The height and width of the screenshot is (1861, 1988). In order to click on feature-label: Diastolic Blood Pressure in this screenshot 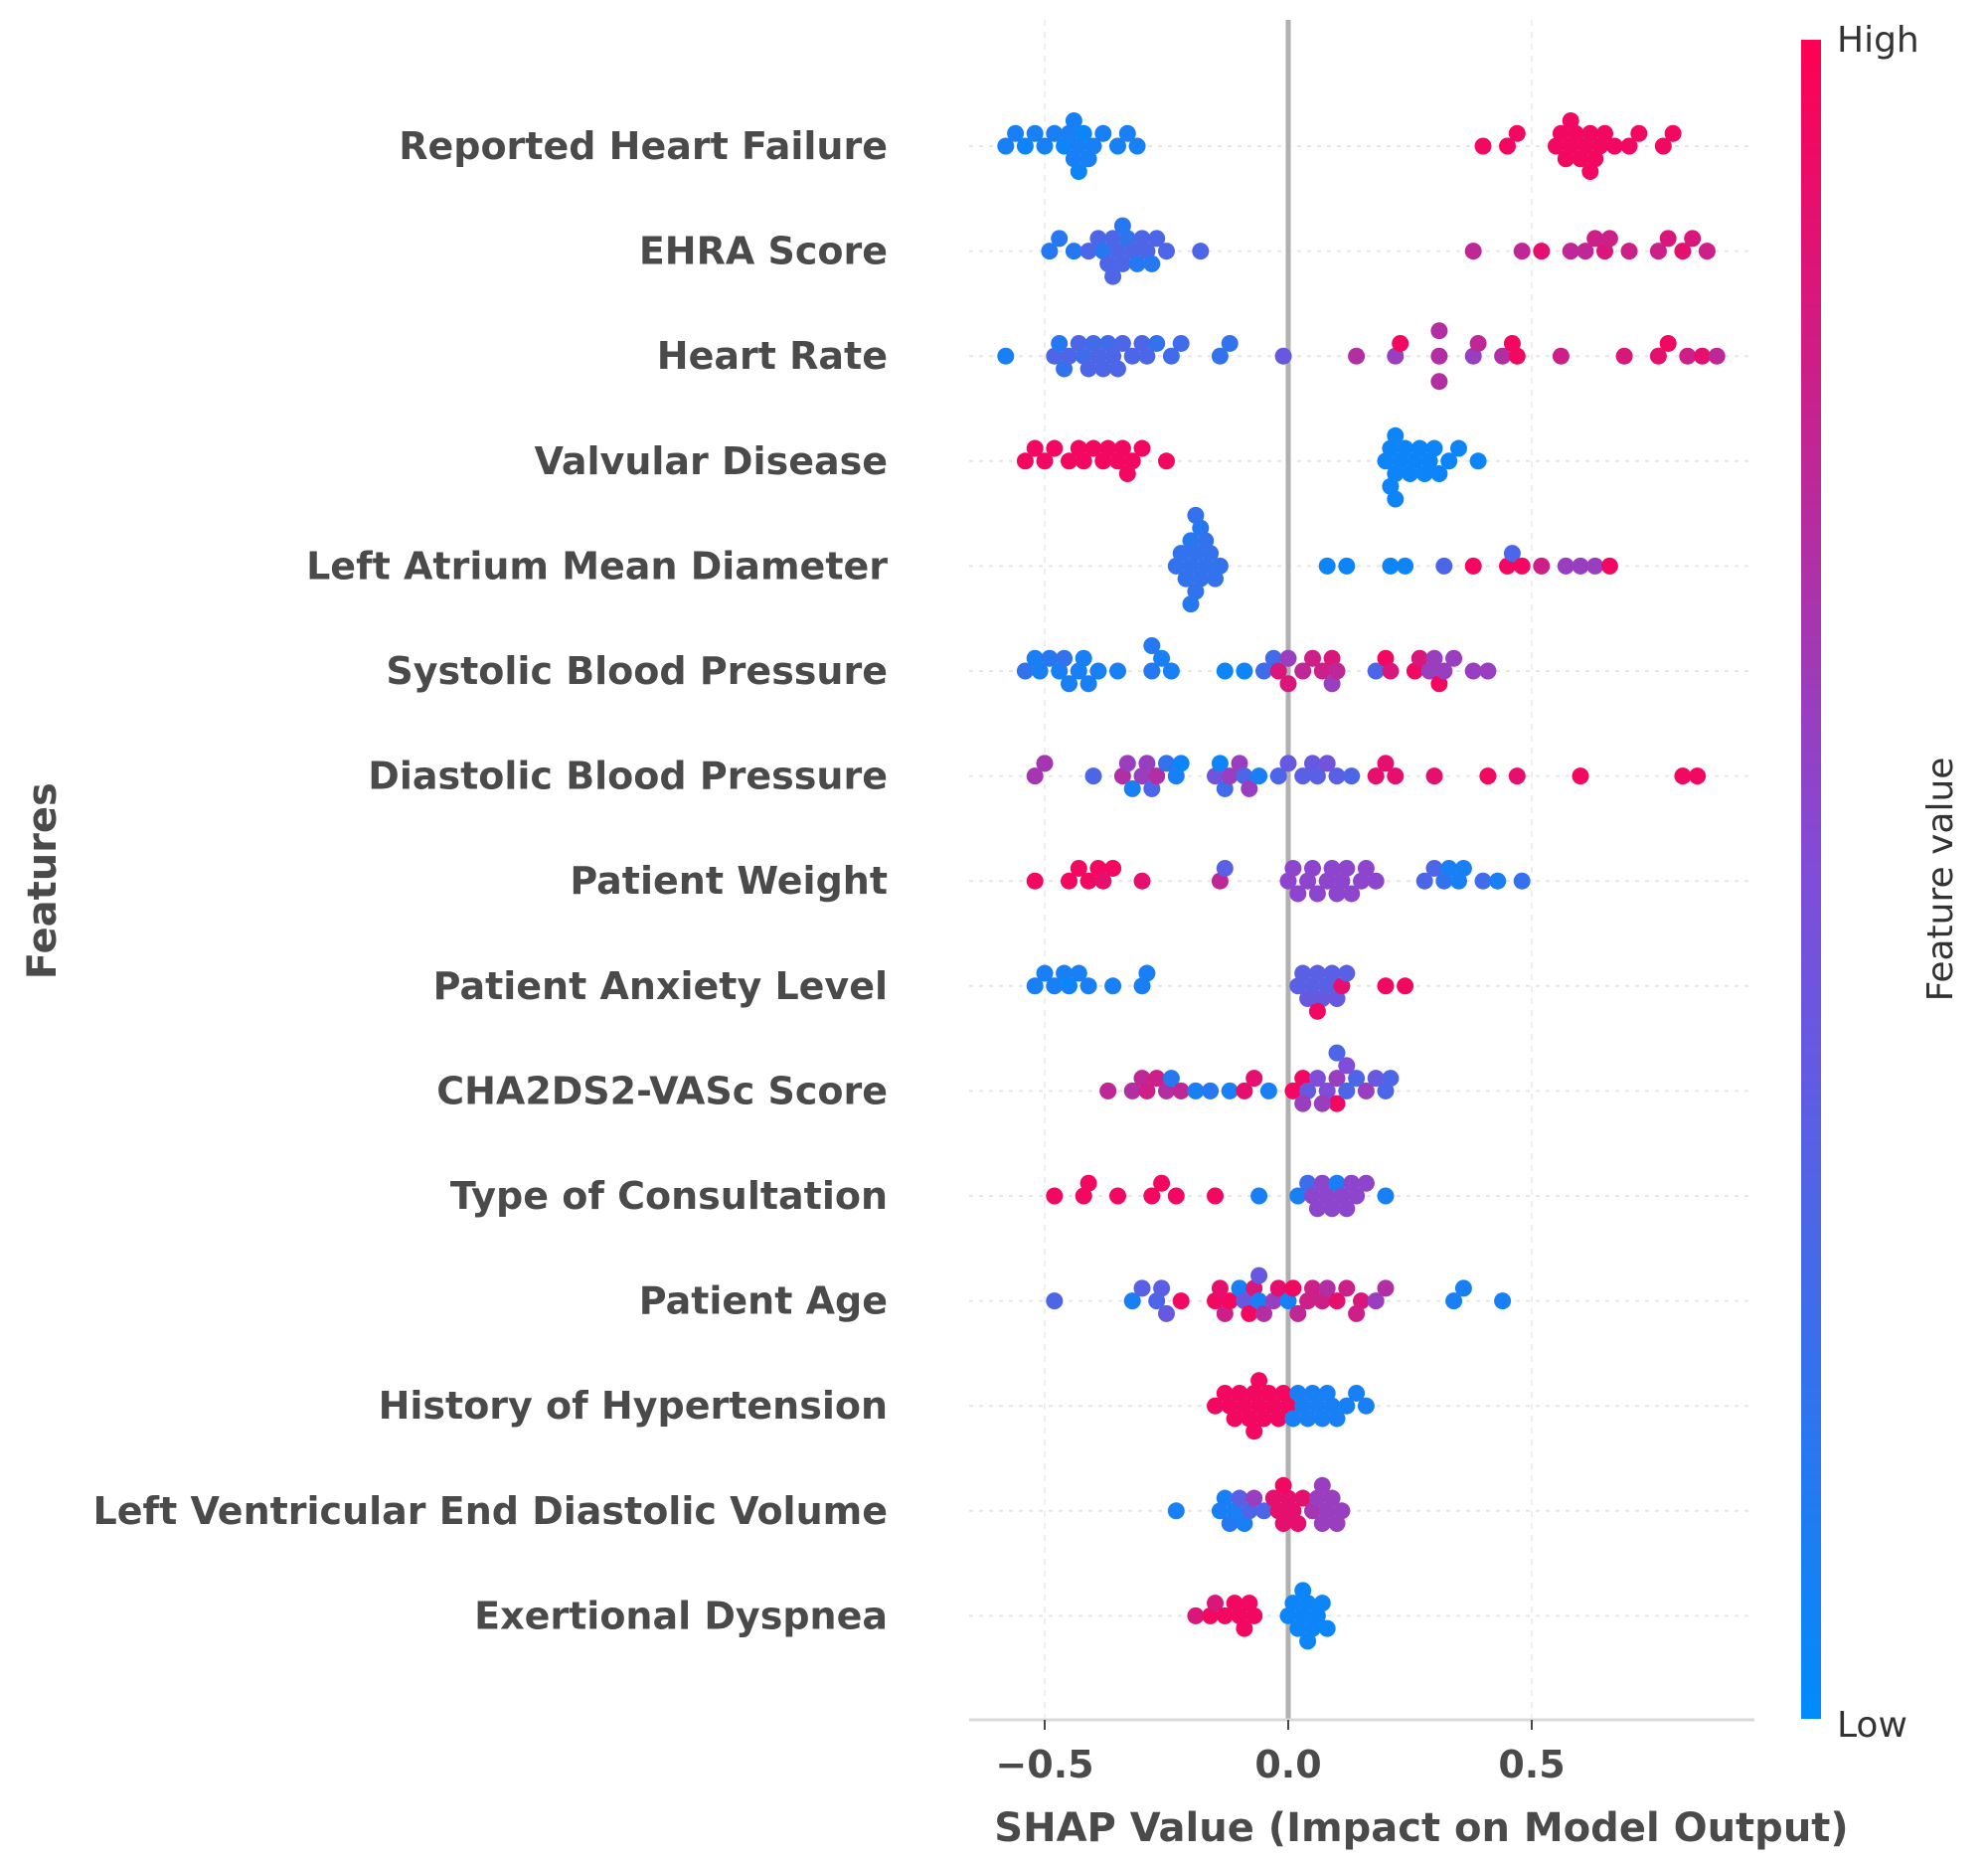, I will do `click(628, 776)`.